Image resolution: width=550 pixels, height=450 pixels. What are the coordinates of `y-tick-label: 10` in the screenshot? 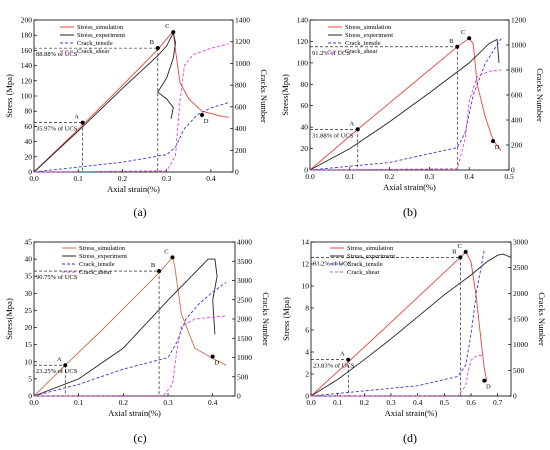 It's located at (29, 361).